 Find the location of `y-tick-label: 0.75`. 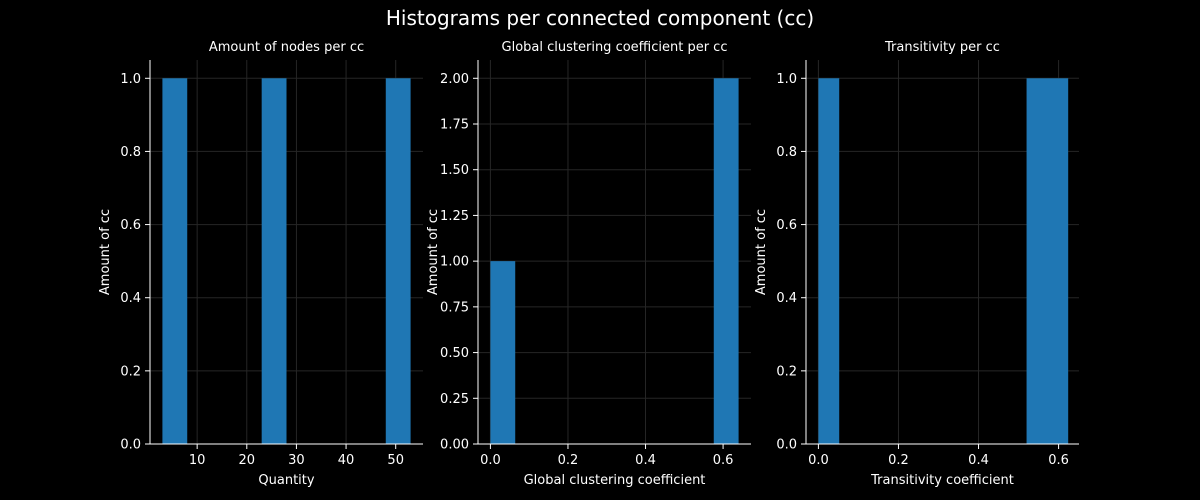

y-tick-label: 0.75 is located at coordinates (454, 307).